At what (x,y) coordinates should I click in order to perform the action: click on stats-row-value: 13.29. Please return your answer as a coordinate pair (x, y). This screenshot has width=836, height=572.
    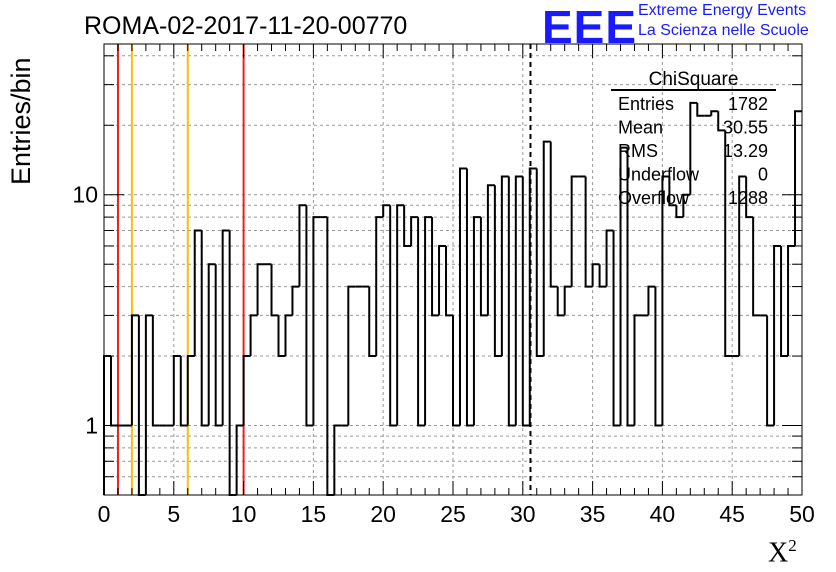
    Looking at the image, I should click on (745, 151).